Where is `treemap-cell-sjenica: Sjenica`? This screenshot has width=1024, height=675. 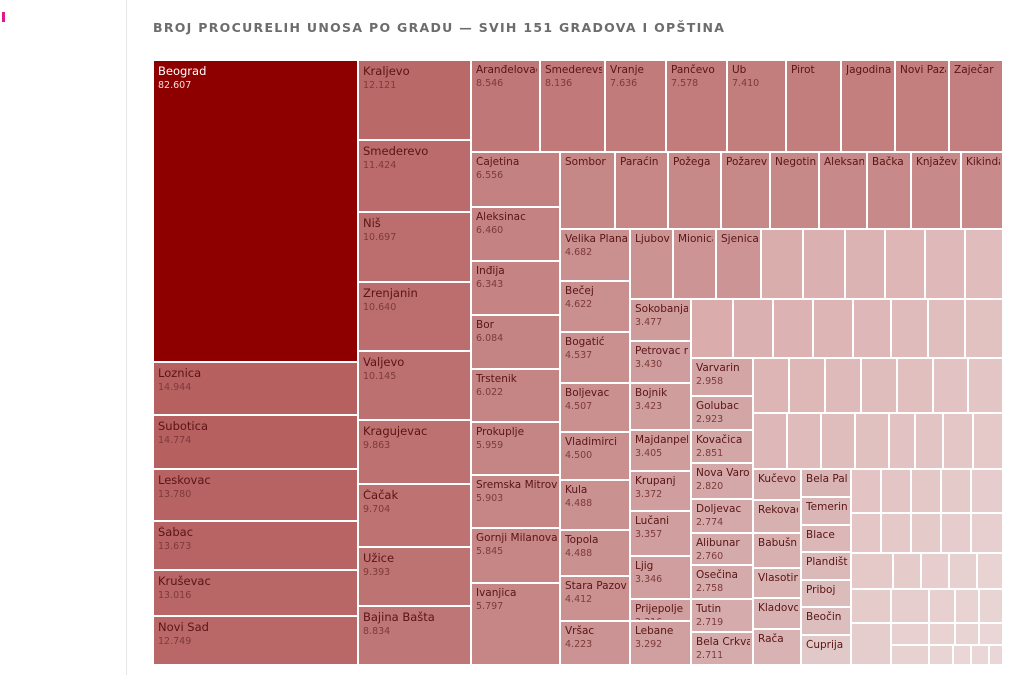
treemap-cell-sjenica: Sjenica is located at coordinates (738, 264).